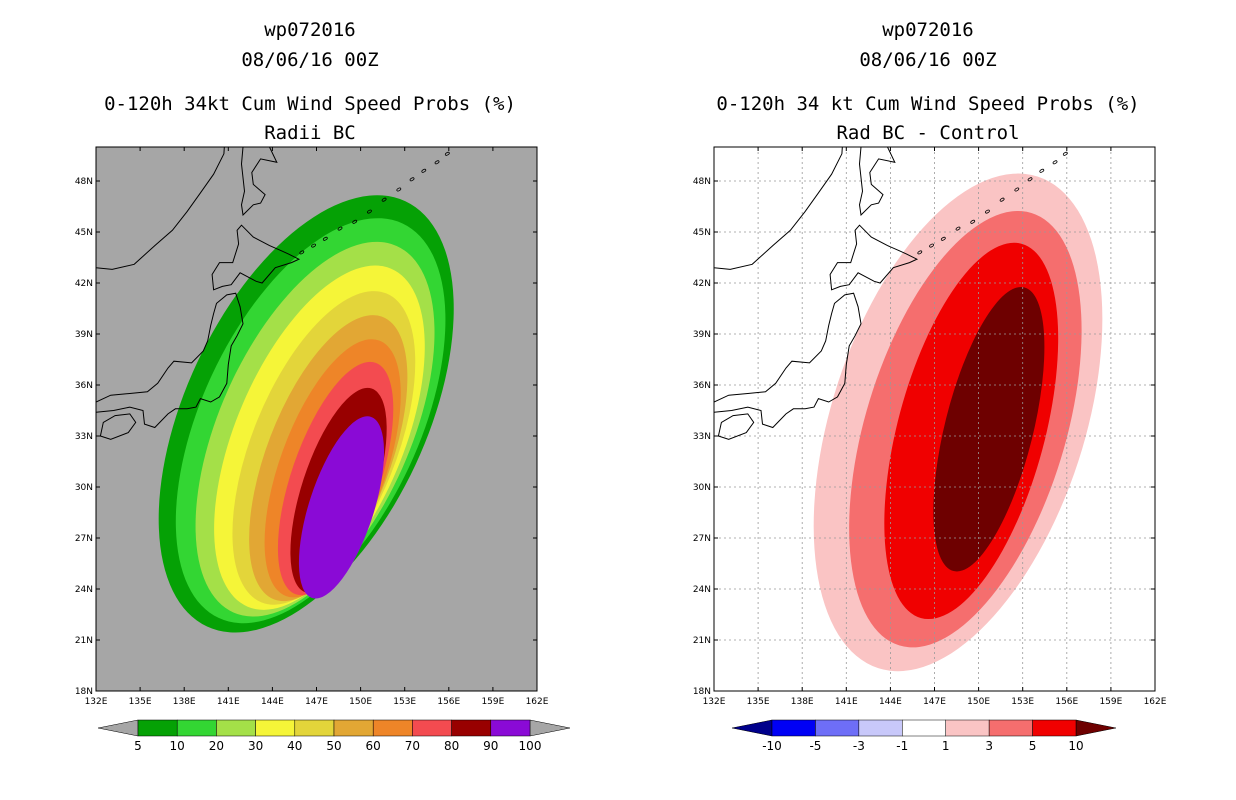 The width and height of the screenshot is (1236, 800). I want to click on right-x-tick-label-144: 144E, so click(890, 702).